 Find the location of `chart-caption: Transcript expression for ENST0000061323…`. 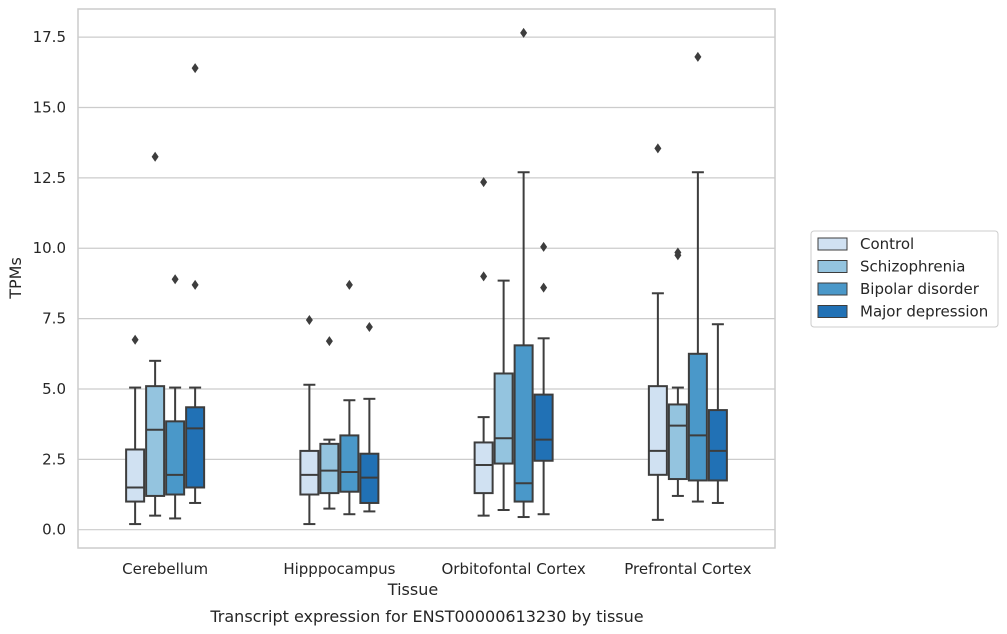

chart-caption: Transcript expression for ENST0000061323… is located at coordinates (426, 616).